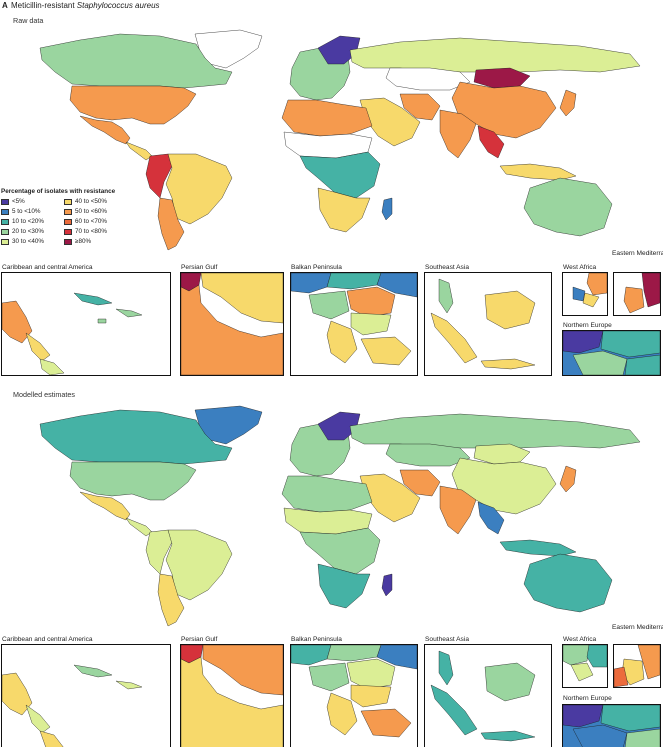 The image size is (663, 747). I want to click on legend-item: 5 to <10%, so click(21, 211).